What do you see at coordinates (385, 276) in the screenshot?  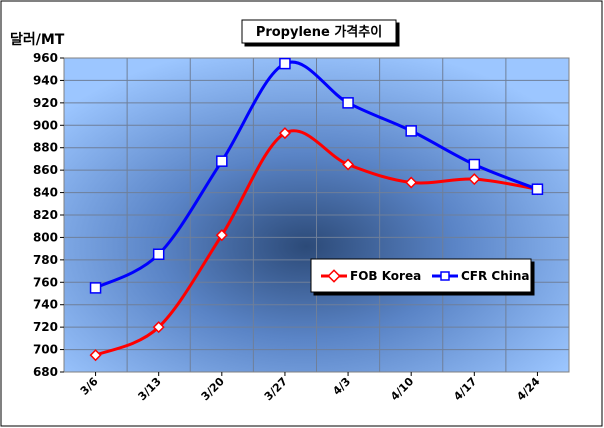 I see `legend-label-fob-korea: FOB Korea` at bounding box center [385, 276].